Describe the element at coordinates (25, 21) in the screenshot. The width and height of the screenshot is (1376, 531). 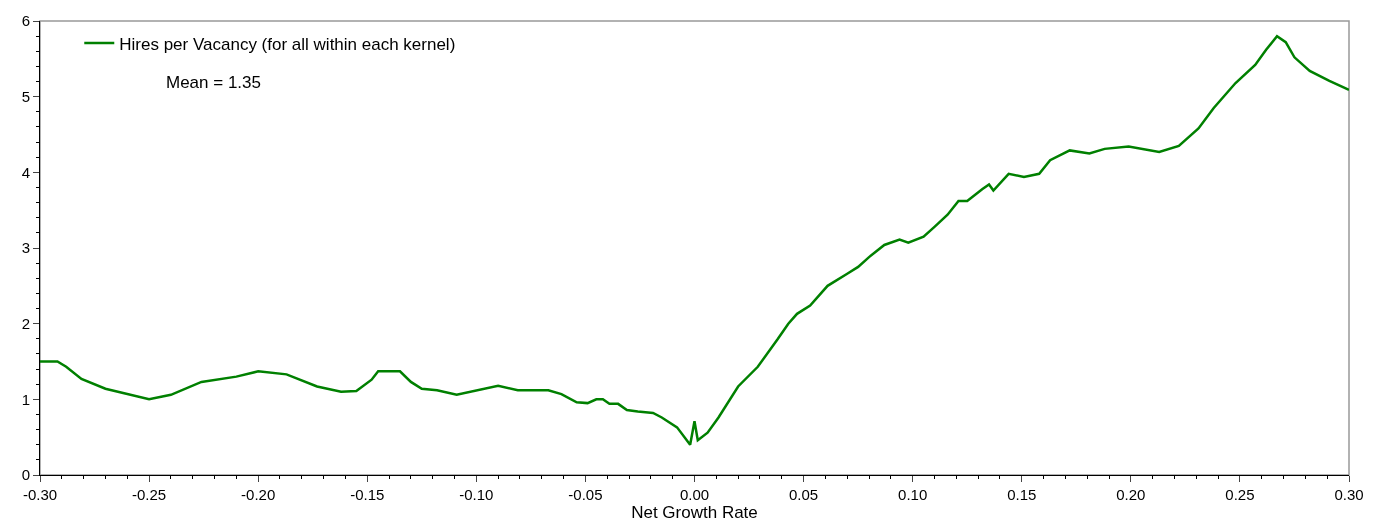
I see `y-tick-label: 6` at that location.